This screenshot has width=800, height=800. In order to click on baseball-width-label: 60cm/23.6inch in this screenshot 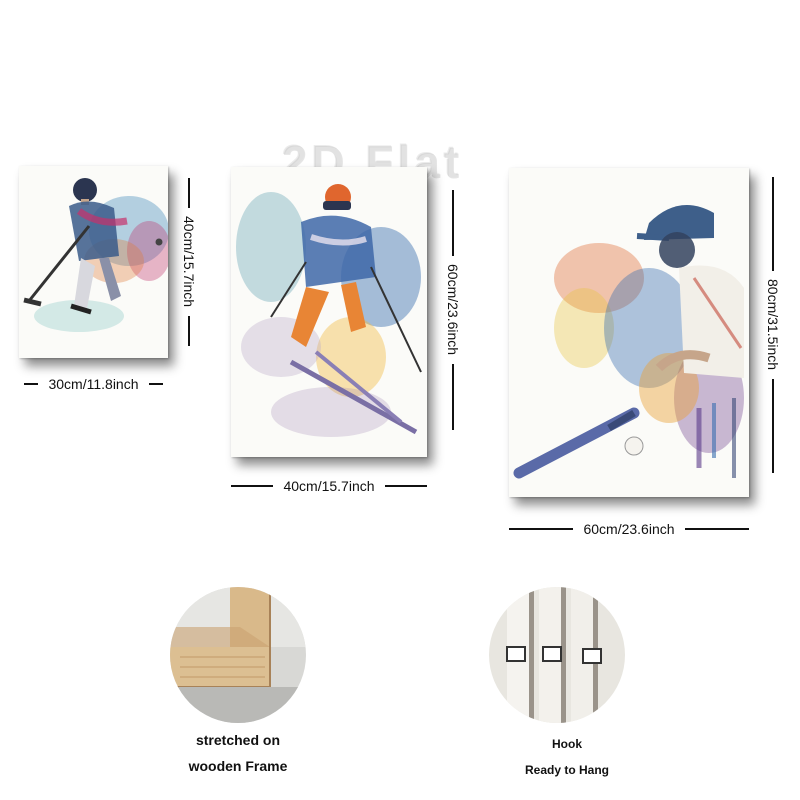, I will do `click(629, 529)`.